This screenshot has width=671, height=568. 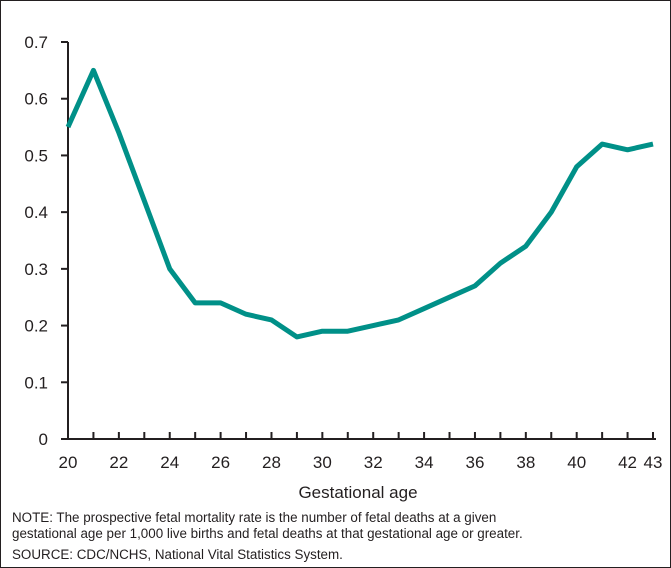 I want to click on y-tick-label: 0.5, so click(x=36, y=155).